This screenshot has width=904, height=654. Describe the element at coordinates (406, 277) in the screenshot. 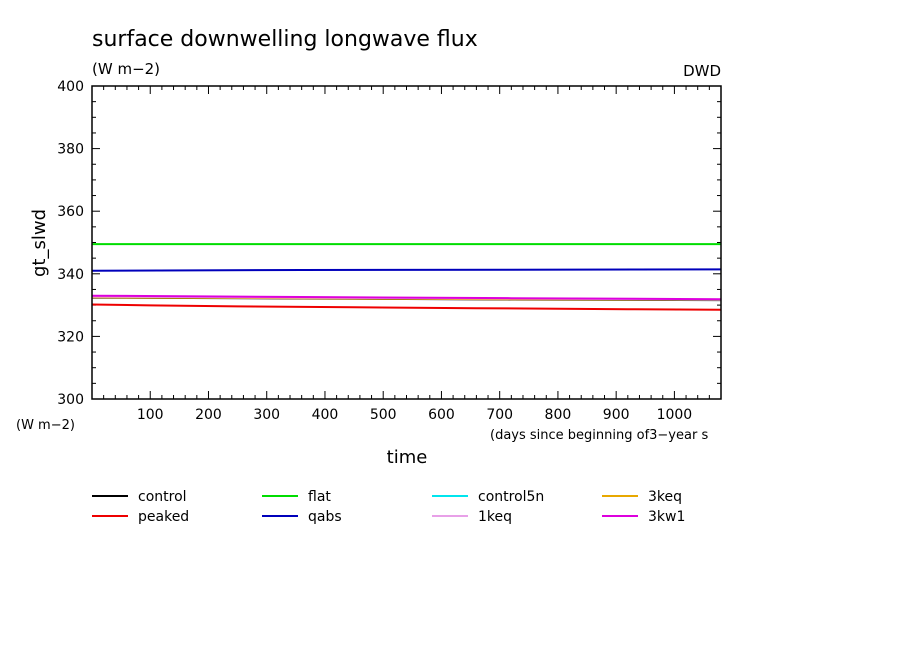

I see `series-lines` at that location.